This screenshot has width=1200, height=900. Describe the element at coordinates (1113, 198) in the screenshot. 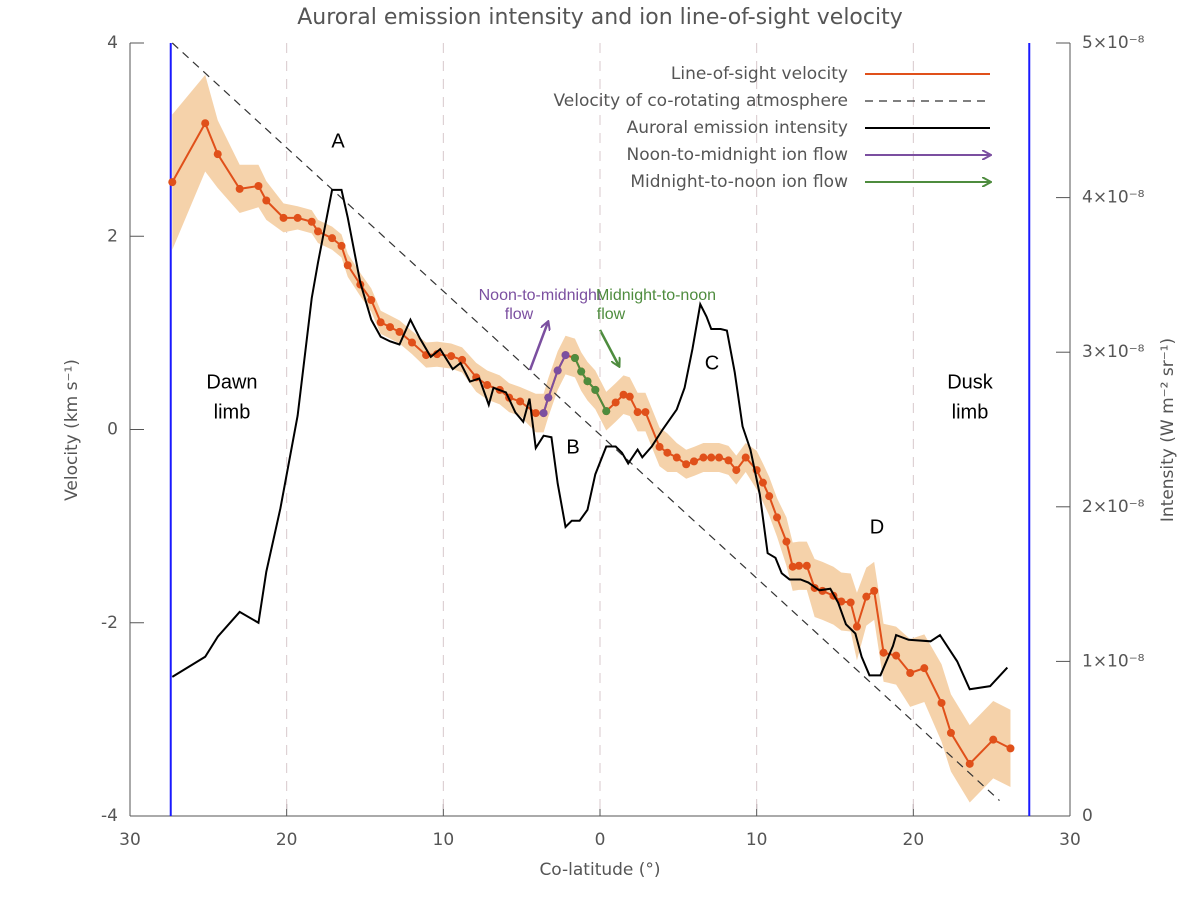

I see `y2-tick-label: 4×10⁻⁸` at that location.